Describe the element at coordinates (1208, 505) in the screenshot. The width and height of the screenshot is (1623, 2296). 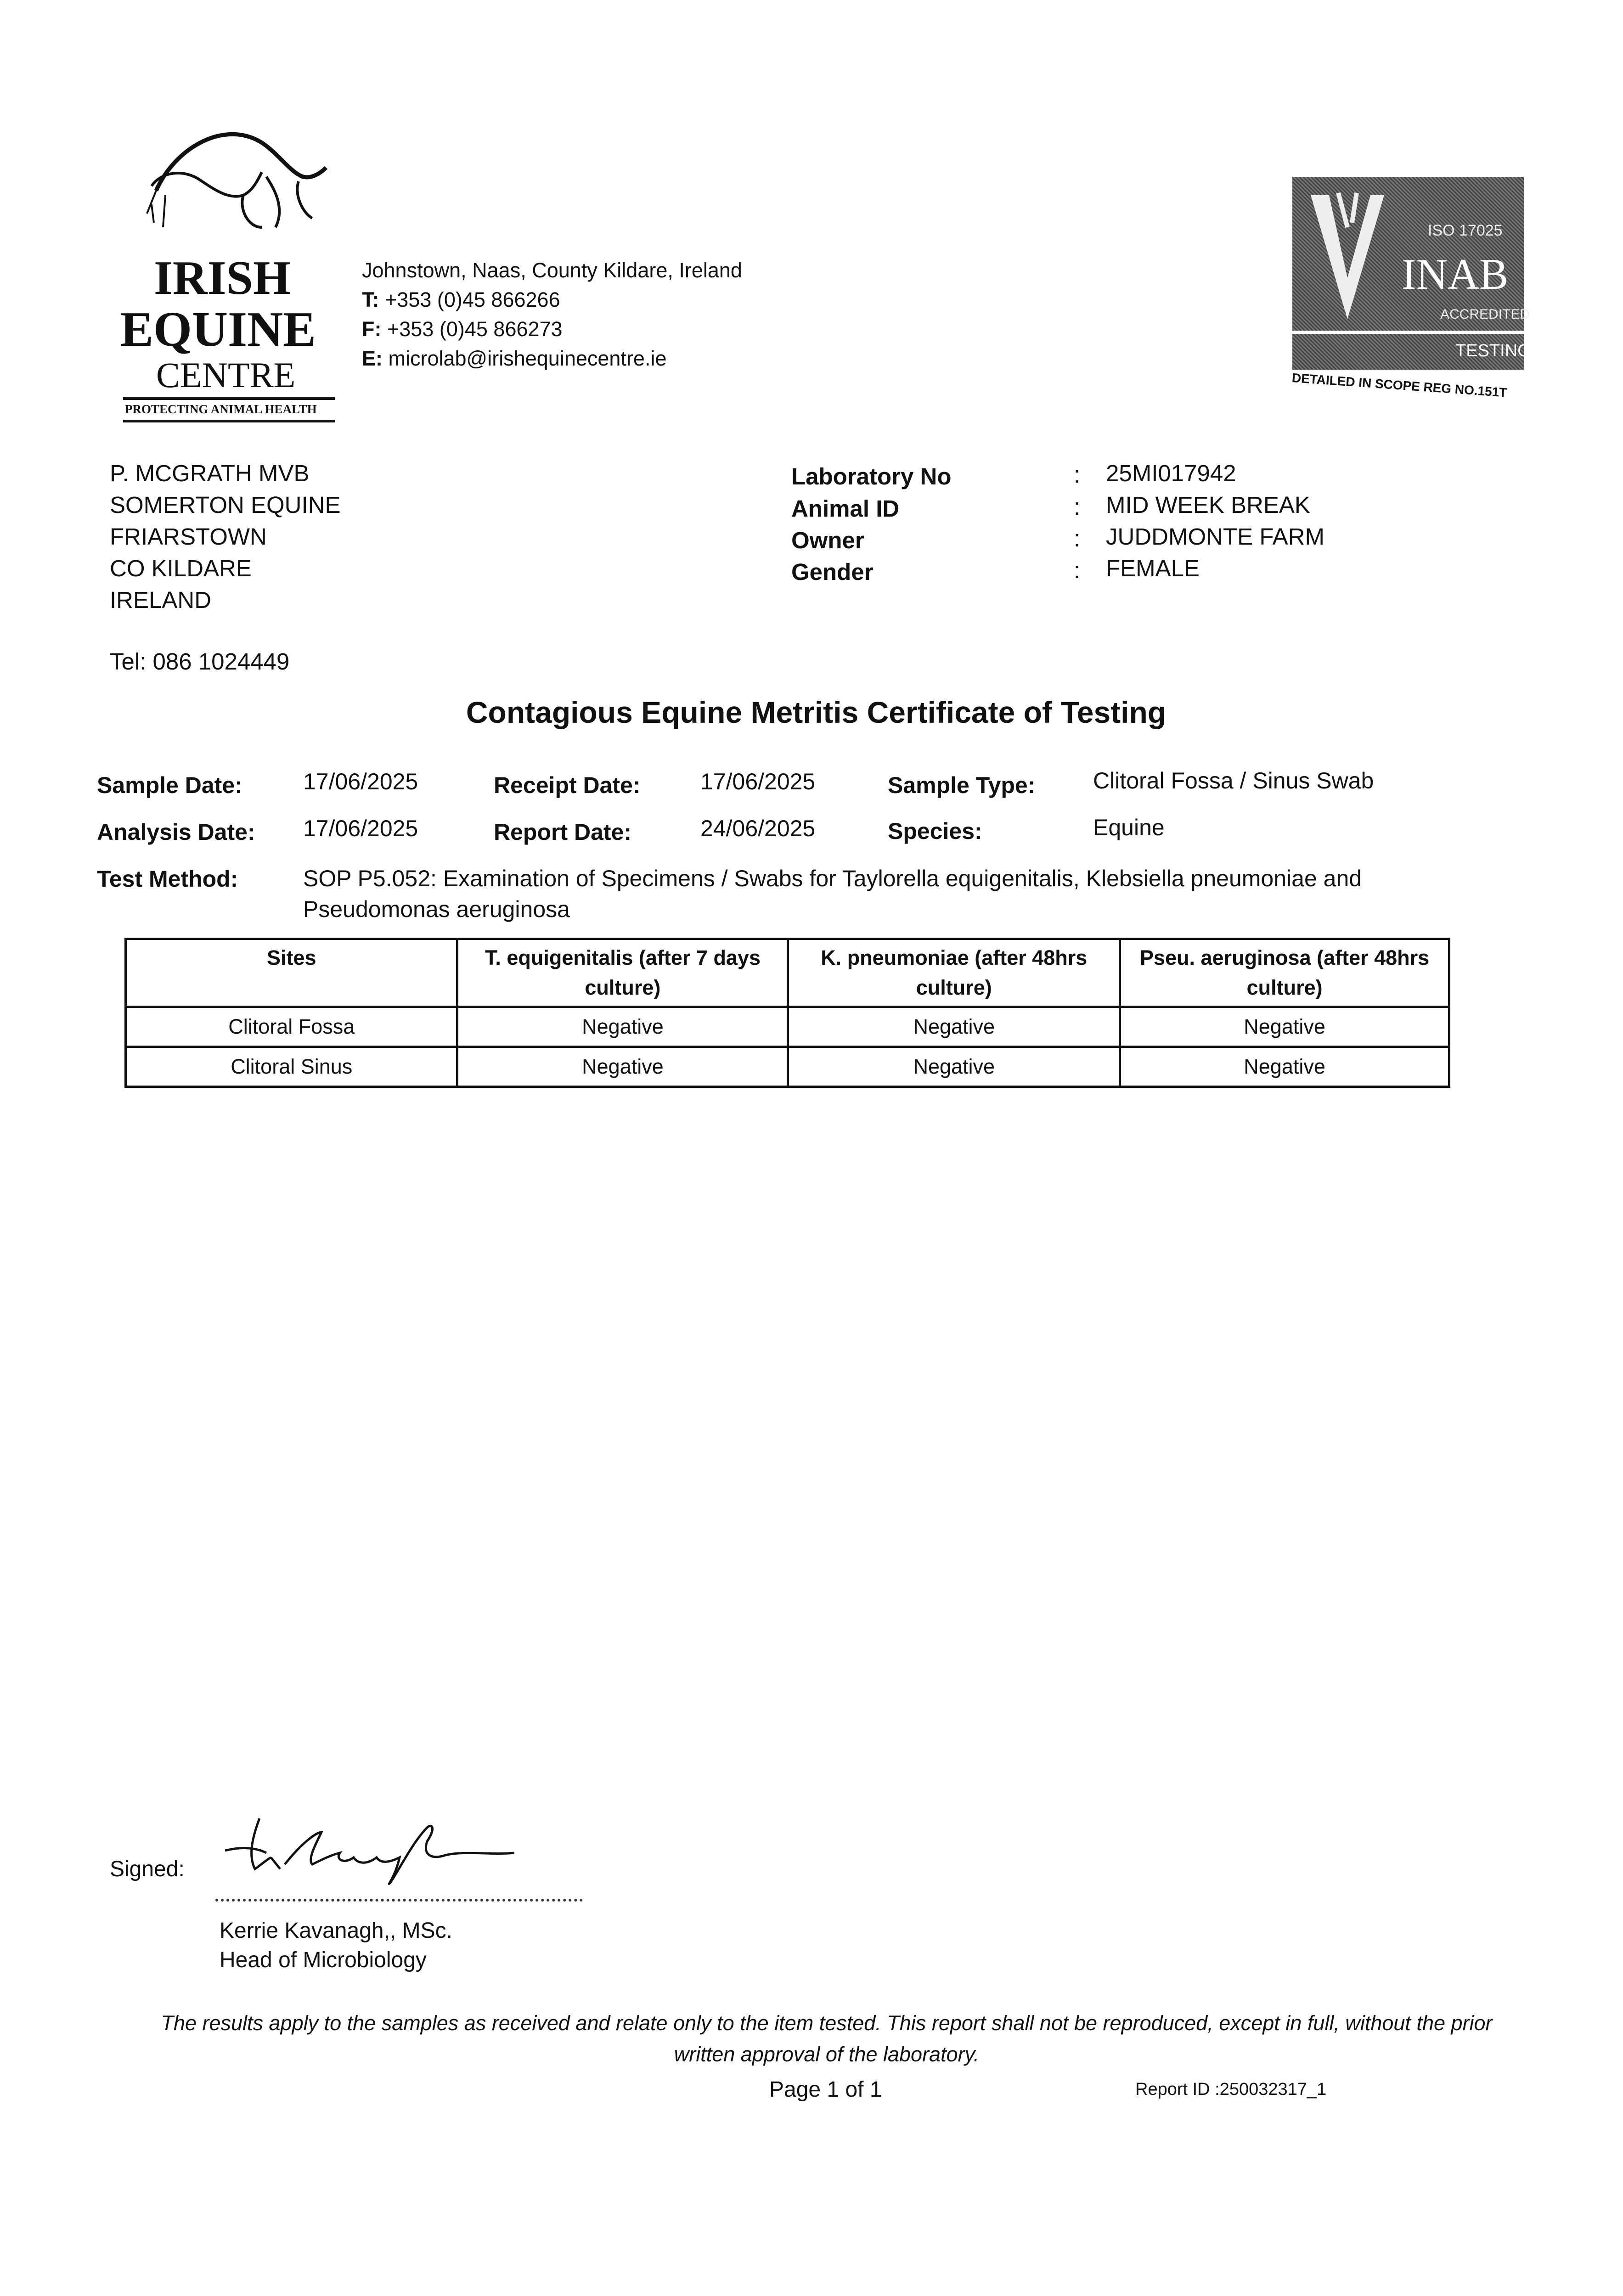
I see `detail-value-animal-id: MID WEEK BREAK` at that location.